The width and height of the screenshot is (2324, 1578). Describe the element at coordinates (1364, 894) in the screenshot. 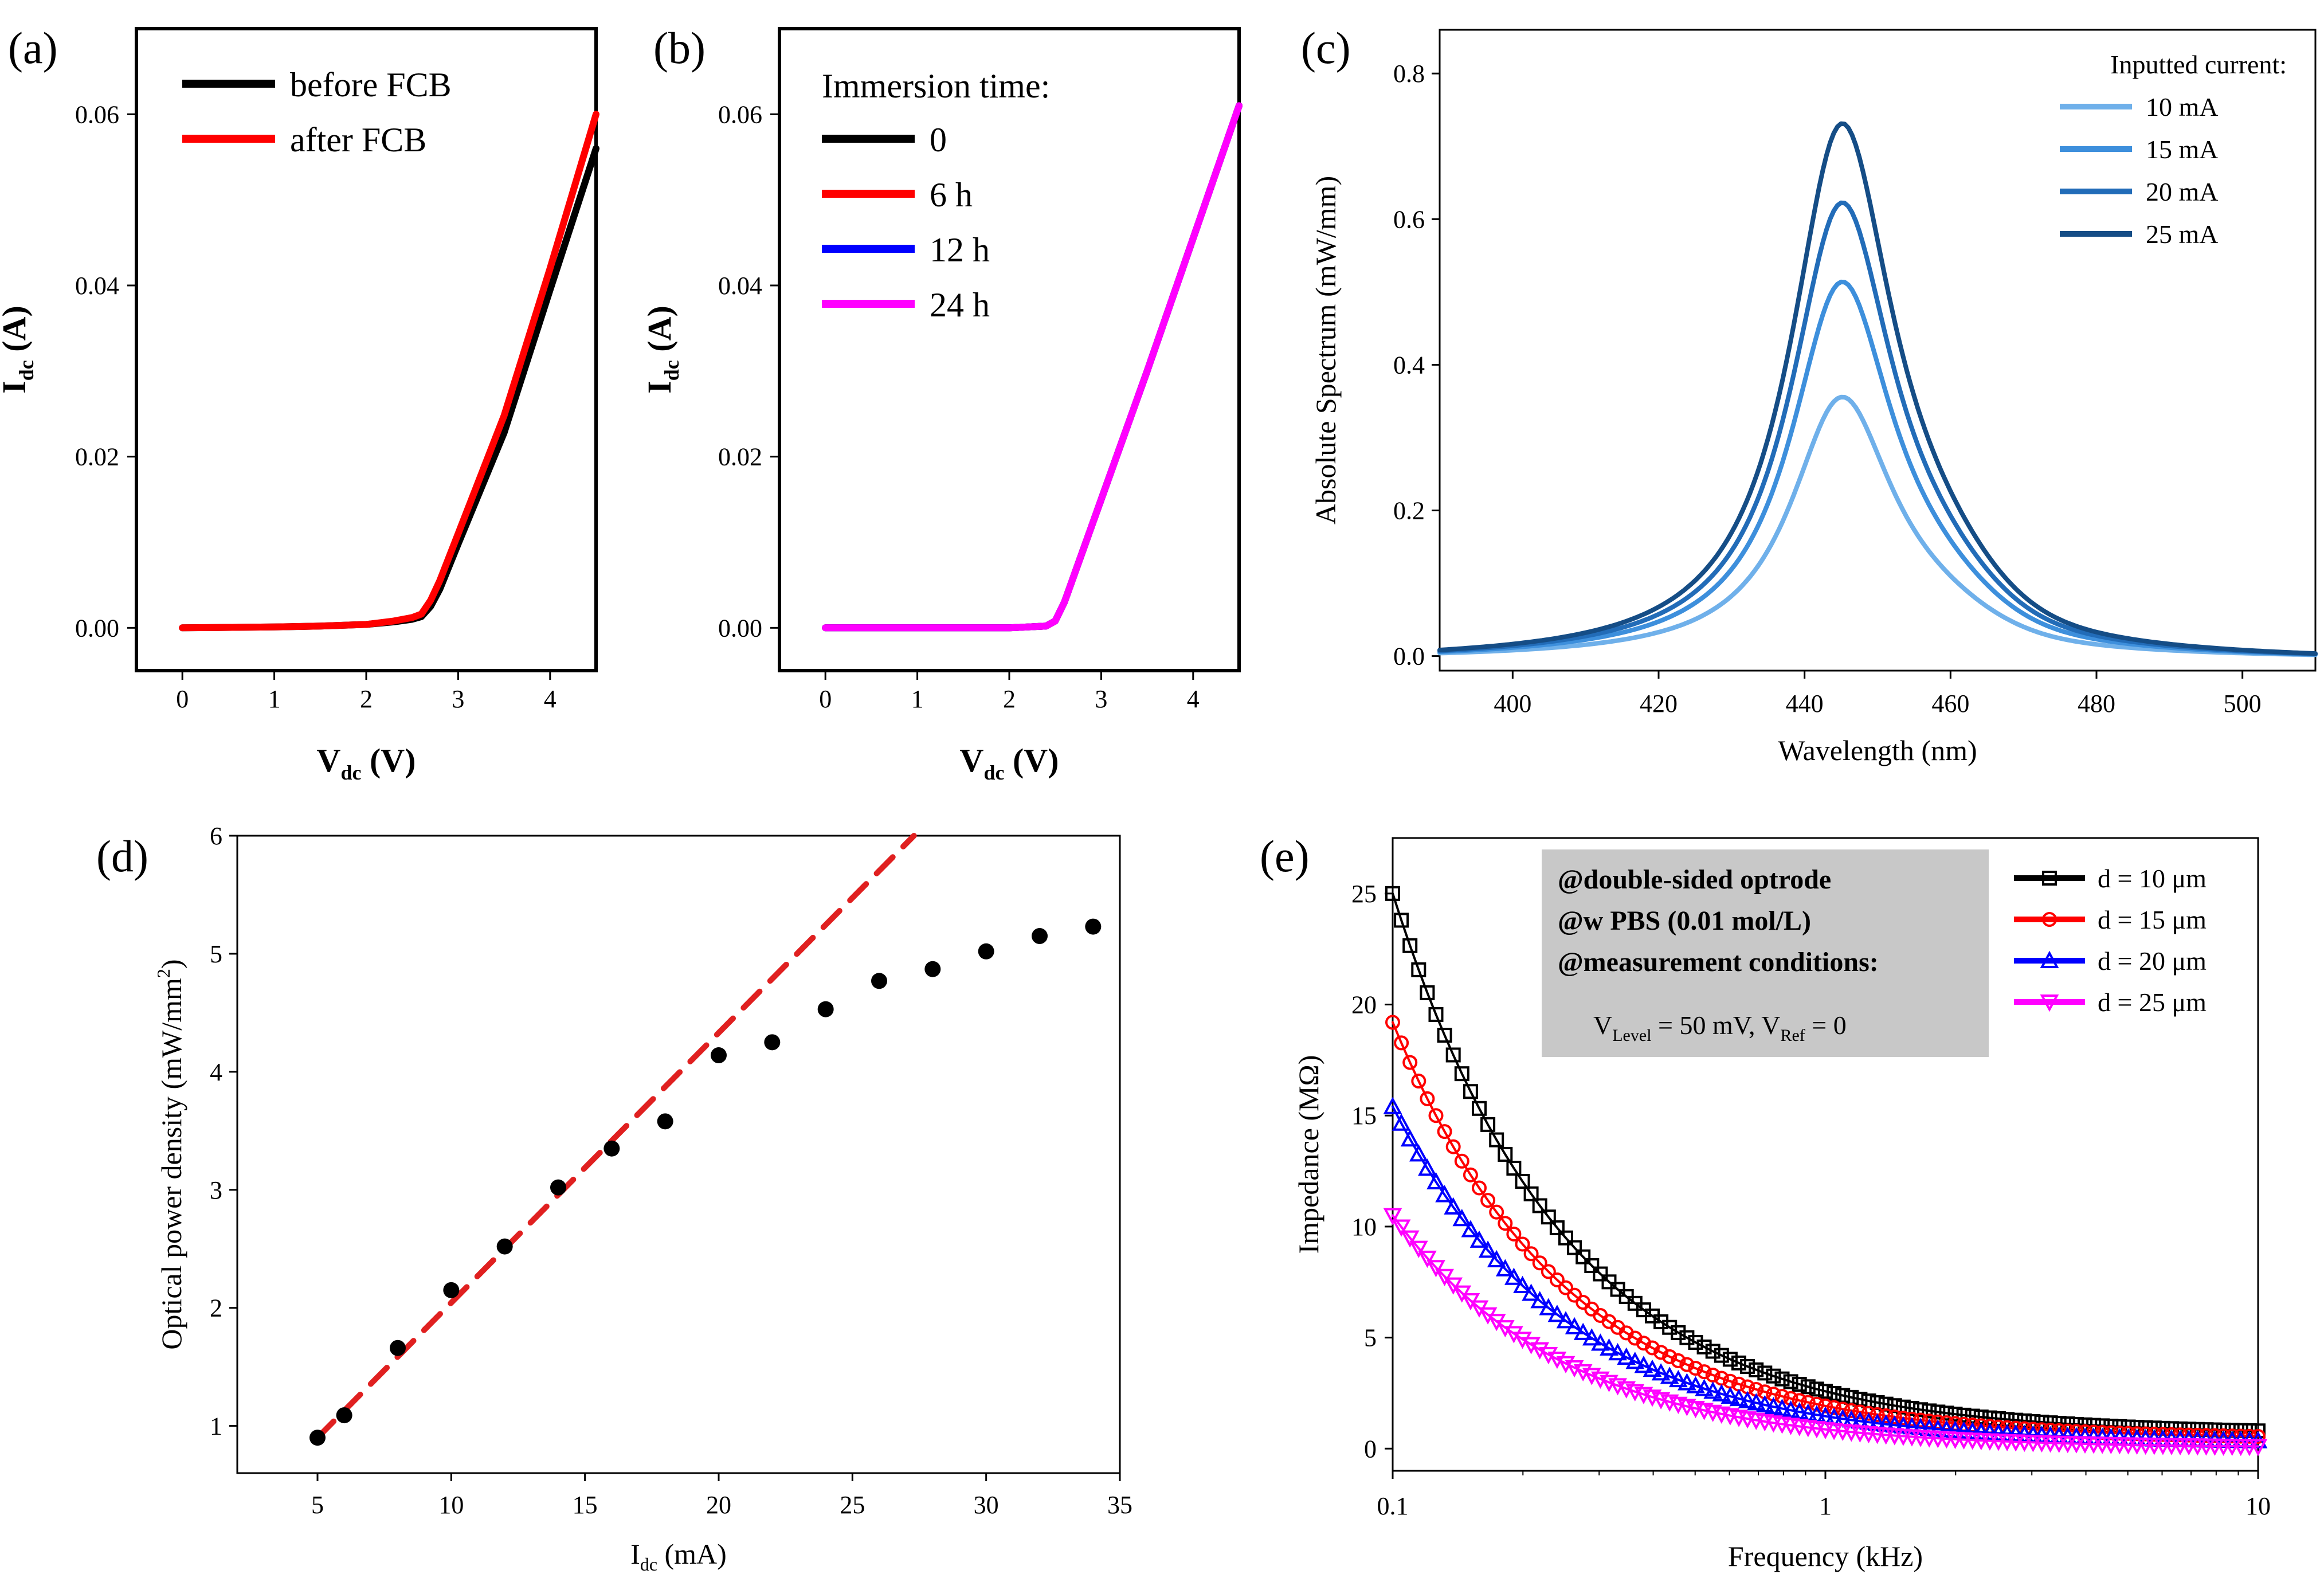

I see `y-tick-label: 25` at that location.